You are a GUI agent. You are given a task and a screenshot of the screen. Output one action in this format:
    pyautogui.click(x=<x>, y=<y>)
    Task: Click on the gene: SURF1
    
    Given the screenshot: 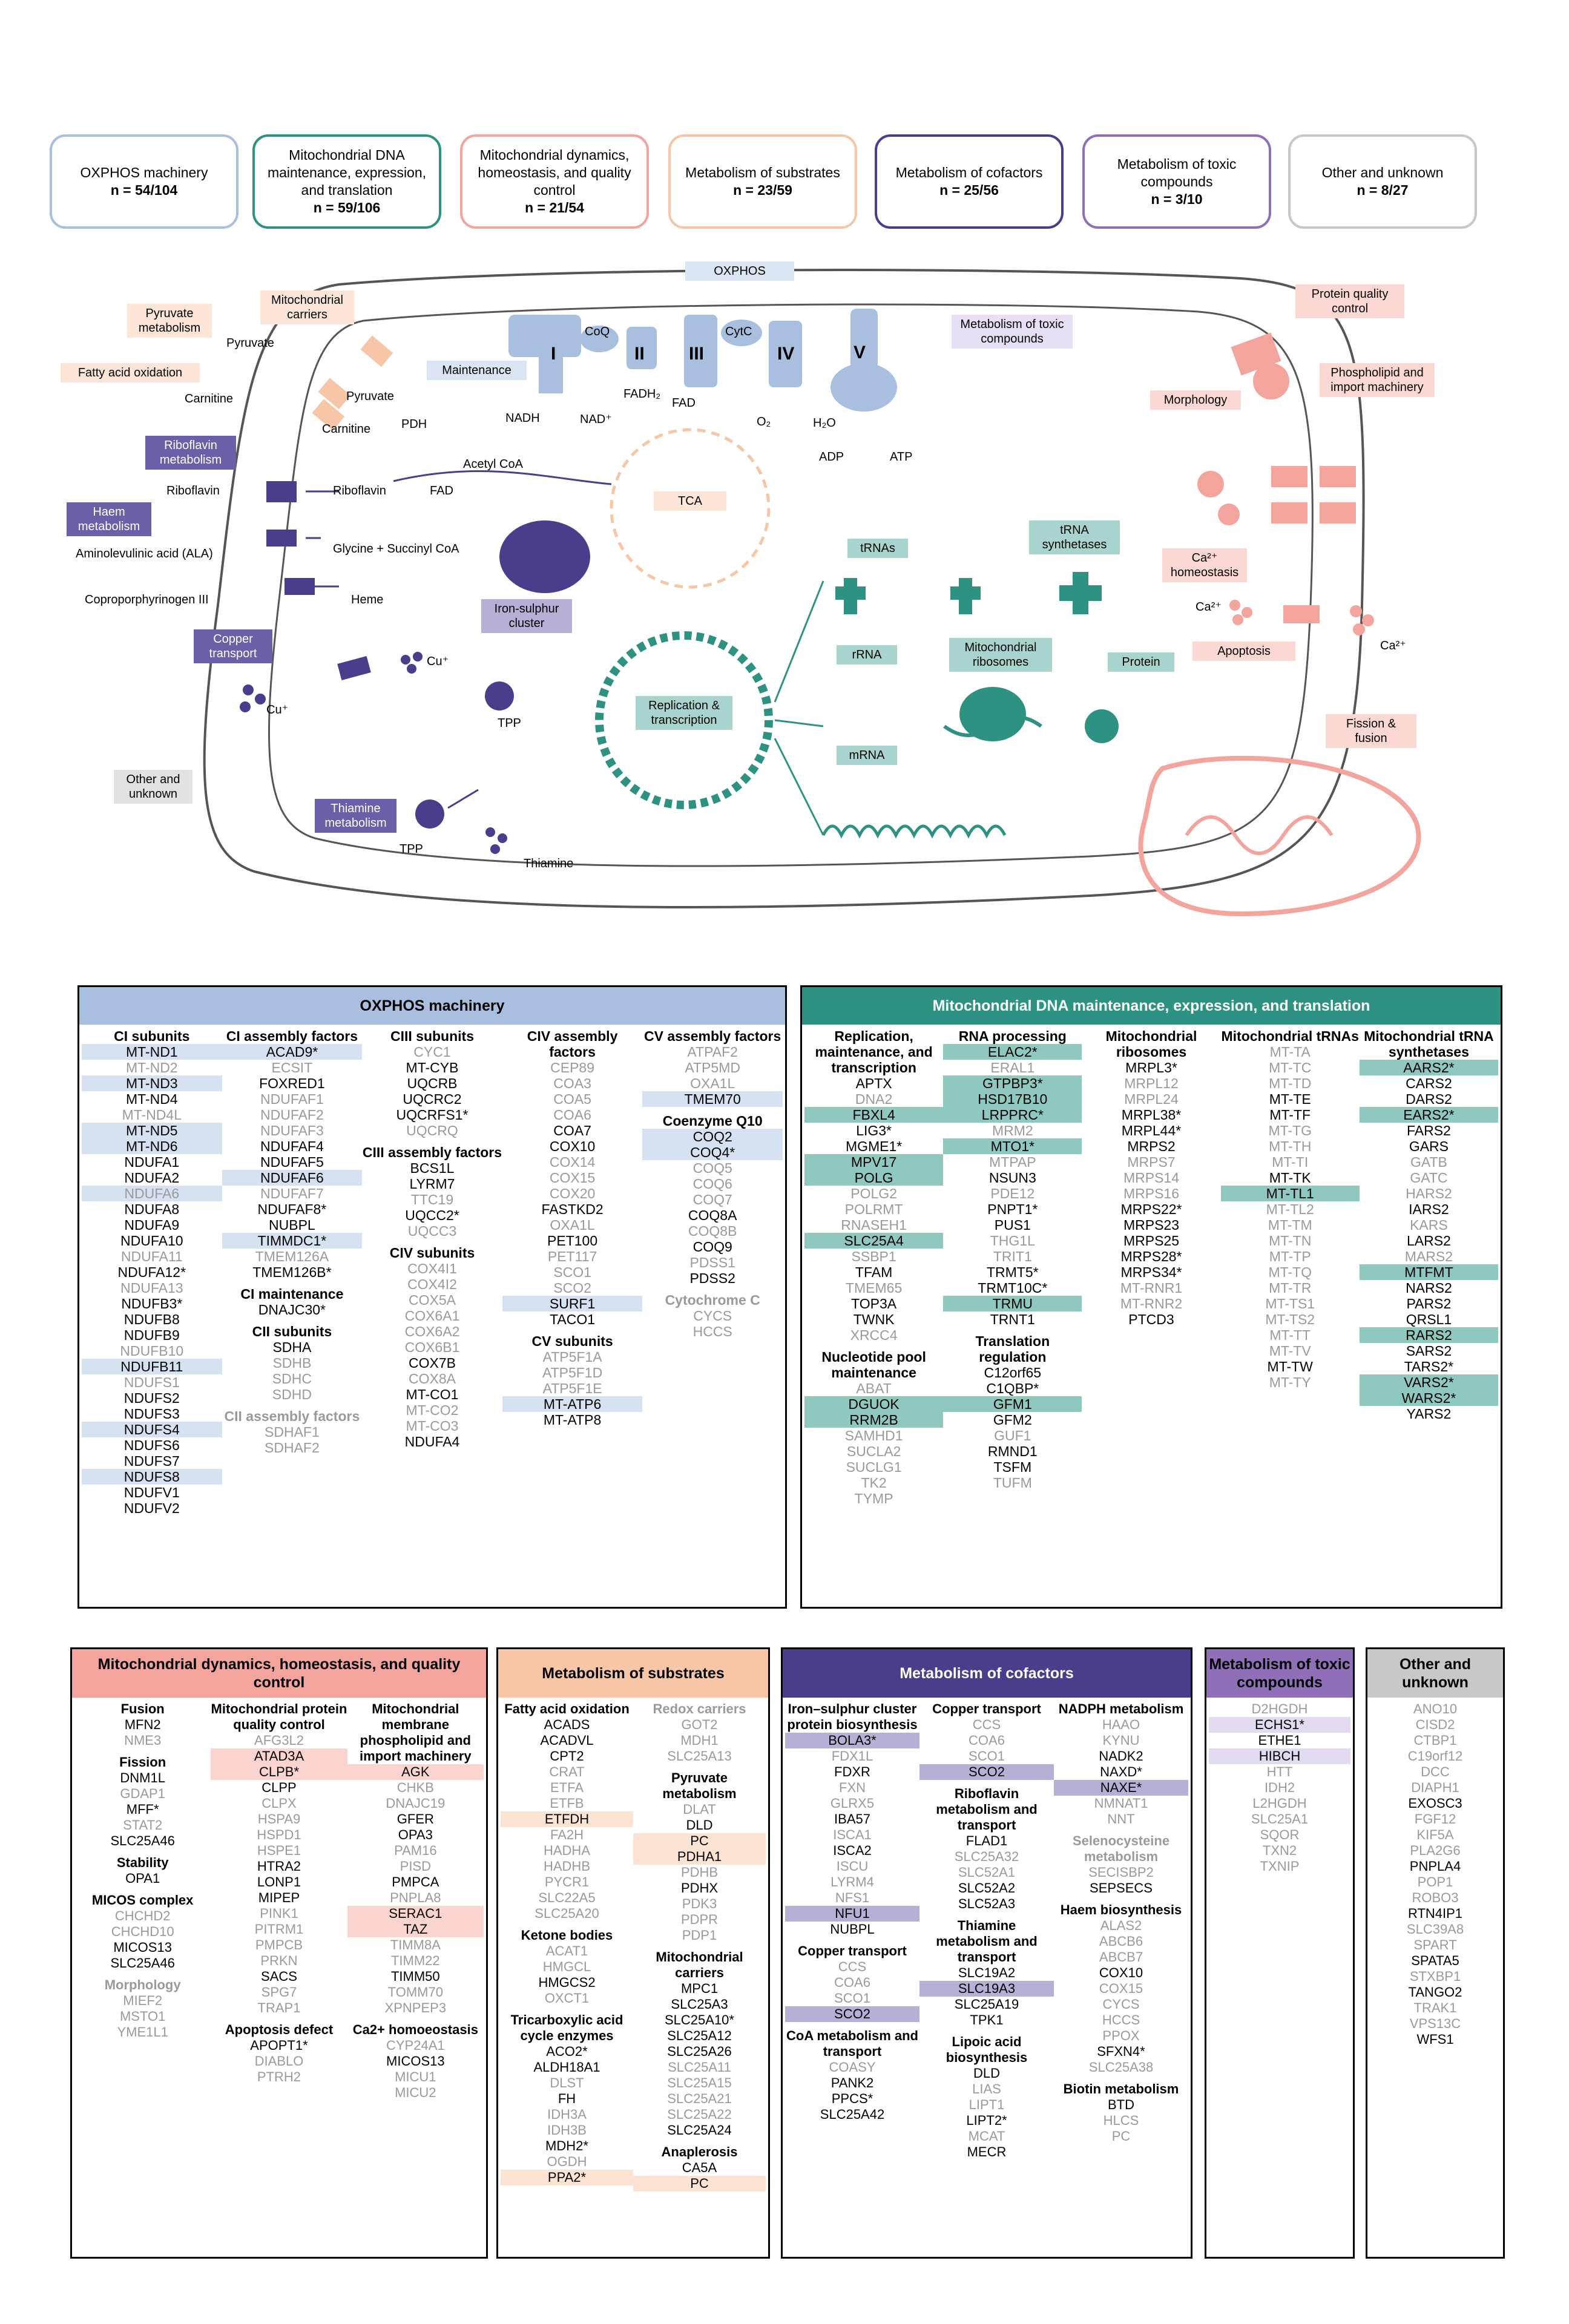 What is the action you would take?
    pyautogui.click(x=572, y=1304)
    